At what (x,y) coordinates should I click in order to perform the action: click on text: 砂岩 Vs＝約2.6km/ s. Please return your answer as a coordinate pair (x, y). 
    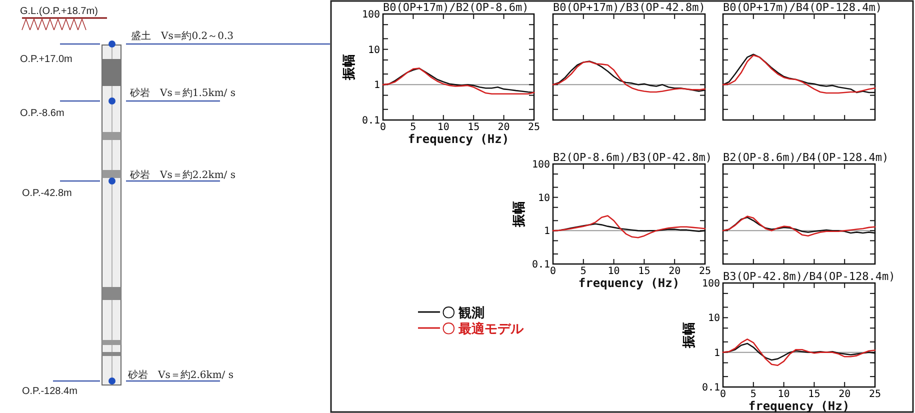
    Looking at the image, I should click on (180, 375).